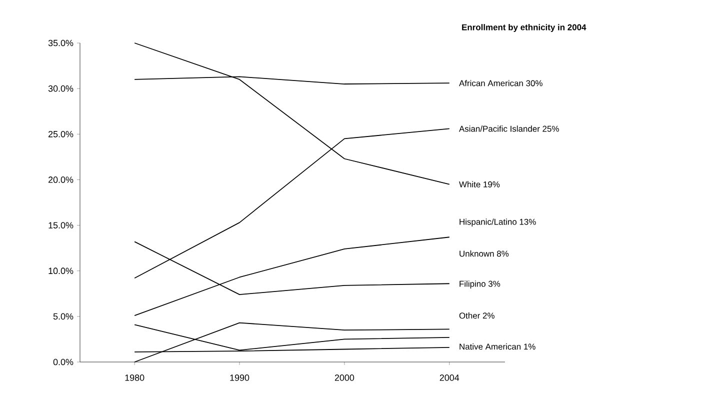 The width and height of the screenshot is (724, 408). Describe the element at coordinates (61, 225) in the screenshot. I see `y-tick-label: 15.0%` at that location.